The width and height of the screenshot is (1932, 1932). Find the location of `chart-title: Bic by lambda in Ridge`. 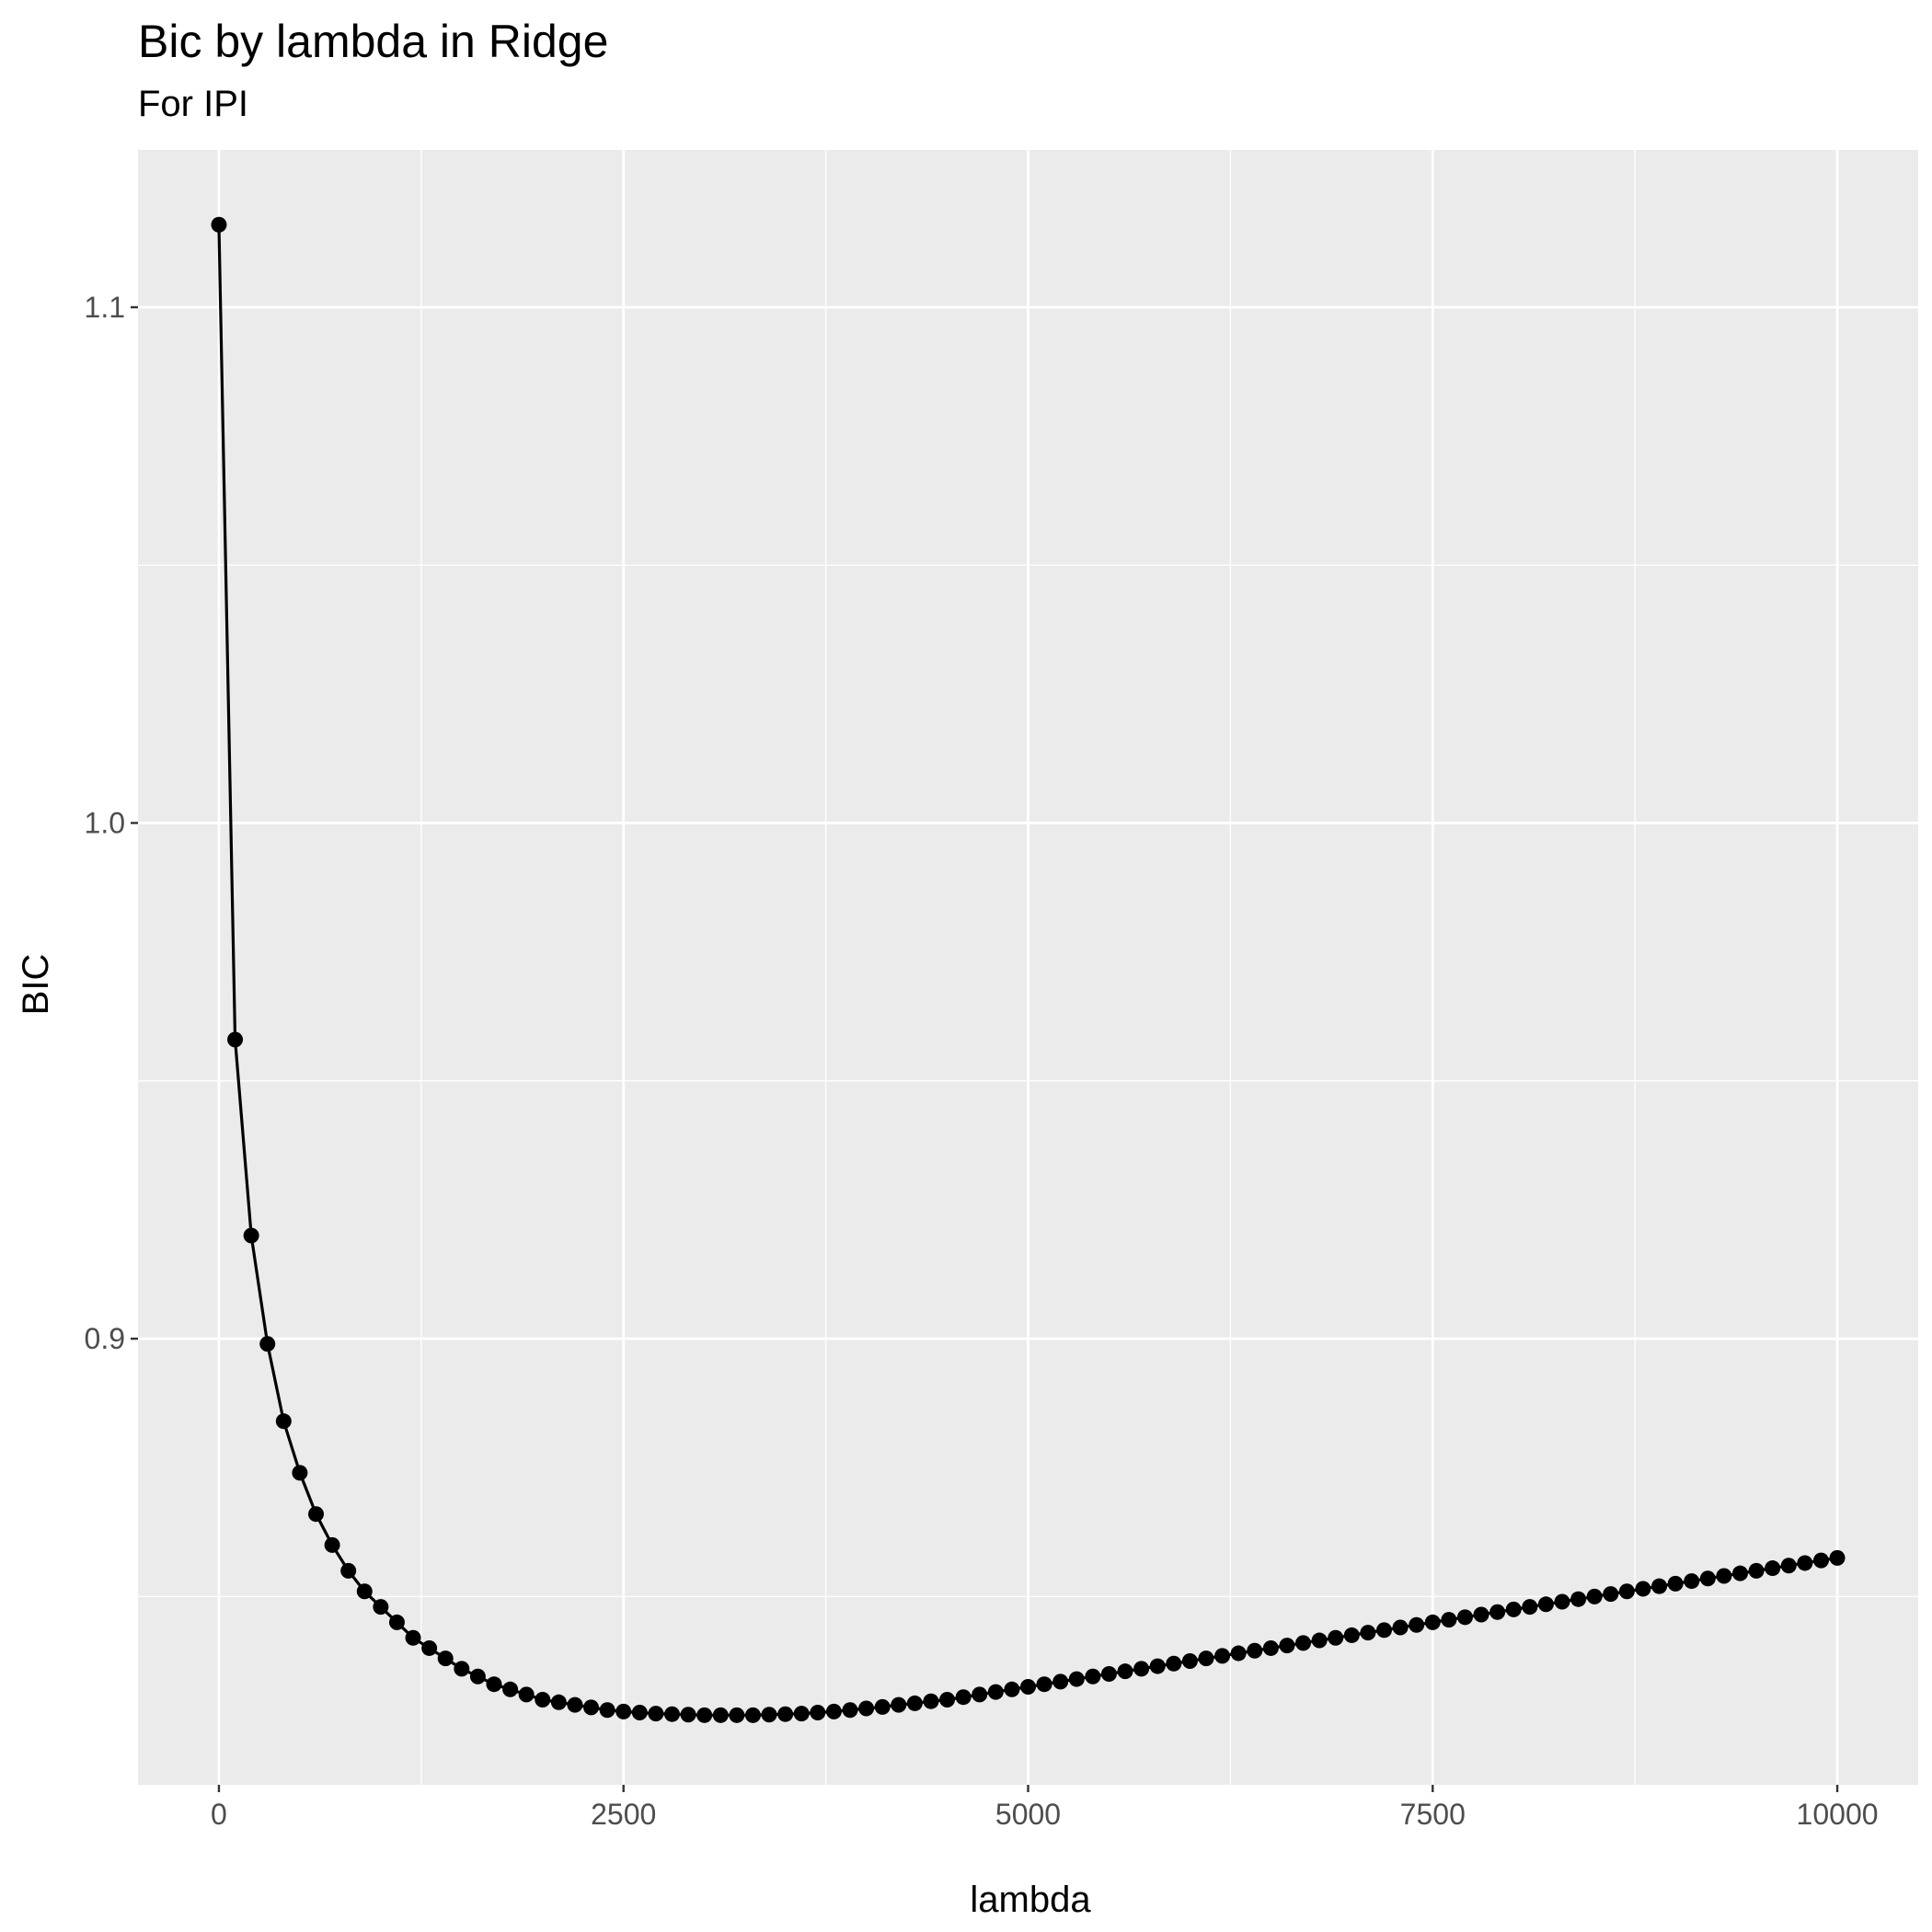

chart-title: Bic by lambda in Ridge is located at coordinates (373, 41).